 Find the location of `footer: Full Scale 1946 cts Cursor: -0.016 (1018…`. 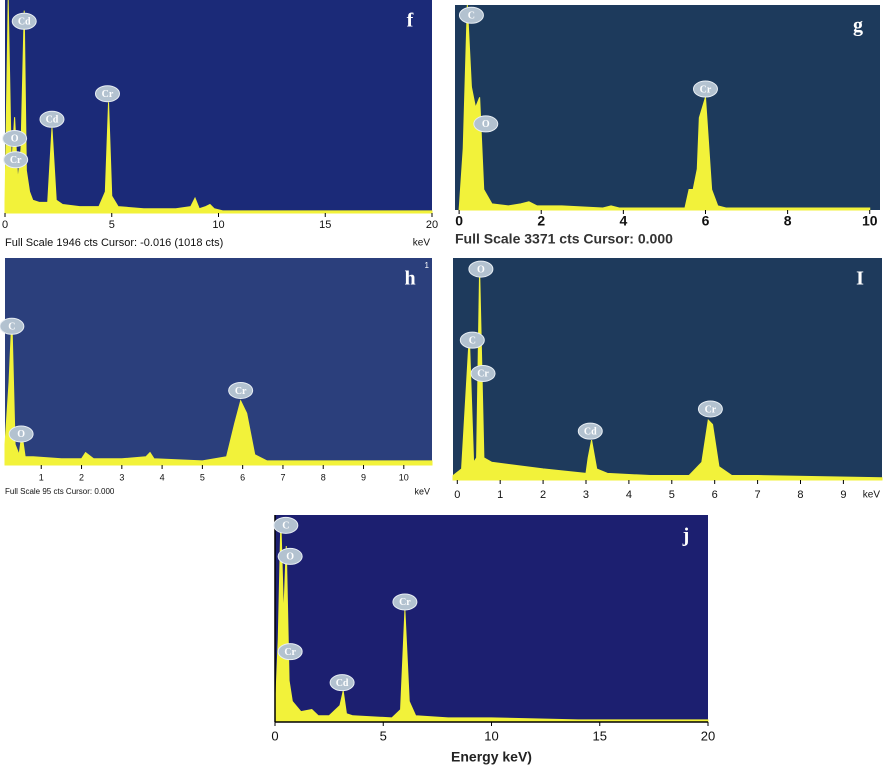

footer: Full Scale 1946 cts Cursor: -0.016 (1018… is located at coordinates (114, 243).